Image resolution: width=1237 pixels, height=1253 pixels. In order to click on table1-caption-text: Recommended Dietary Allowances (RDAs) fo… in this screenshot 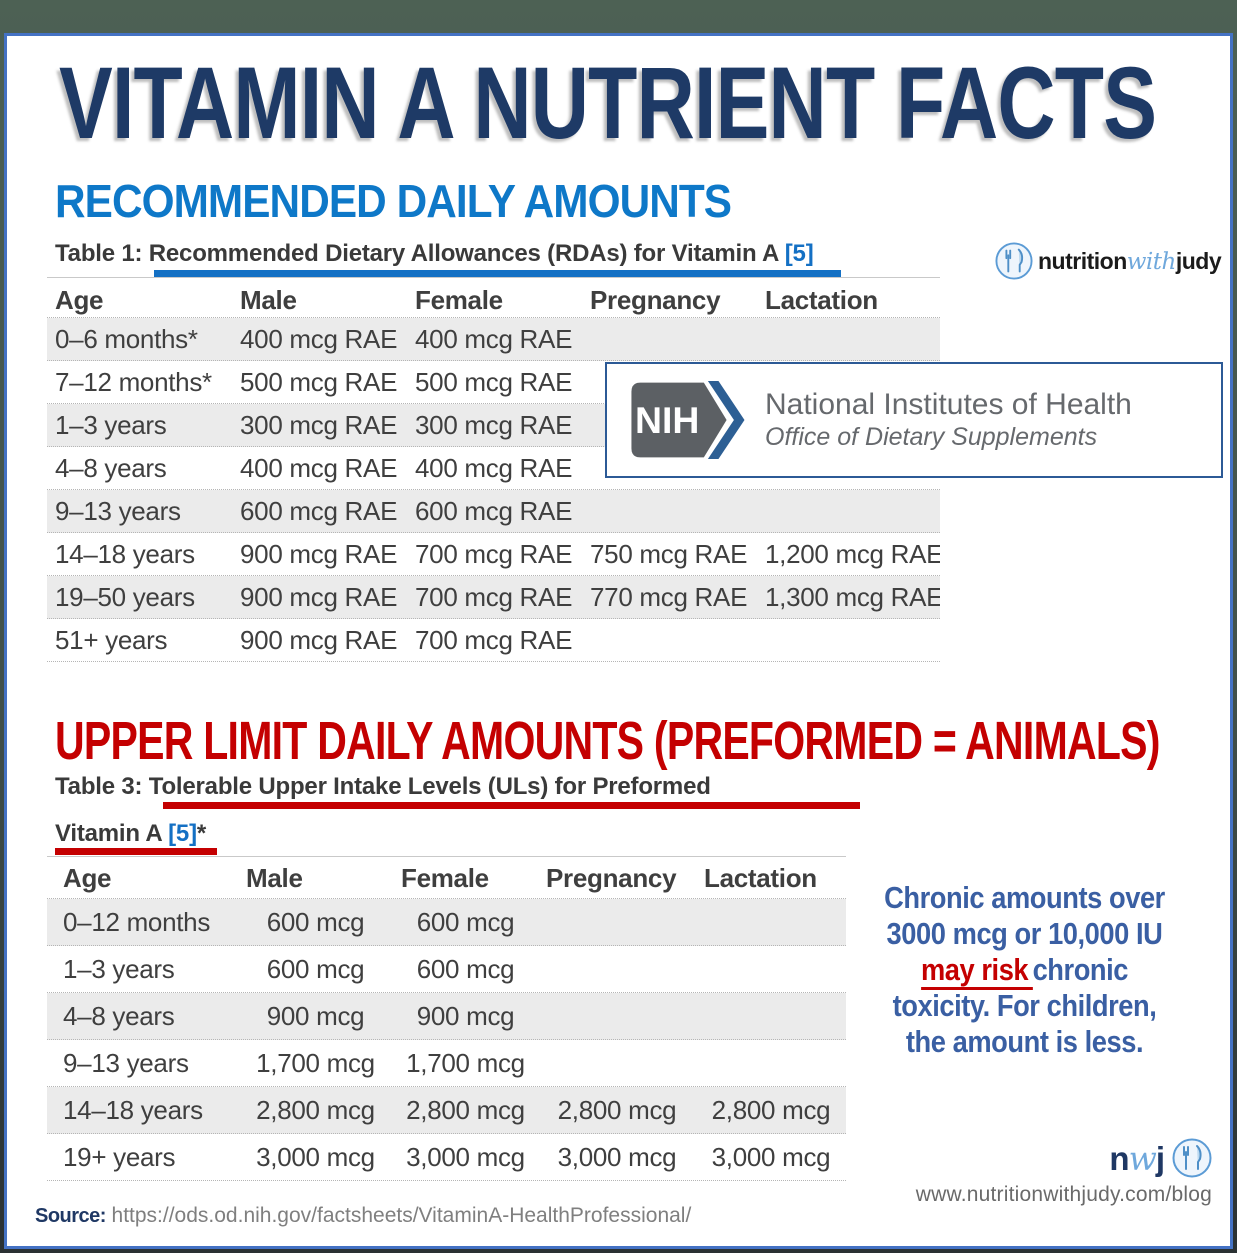, I will do `click(466, 253)`.